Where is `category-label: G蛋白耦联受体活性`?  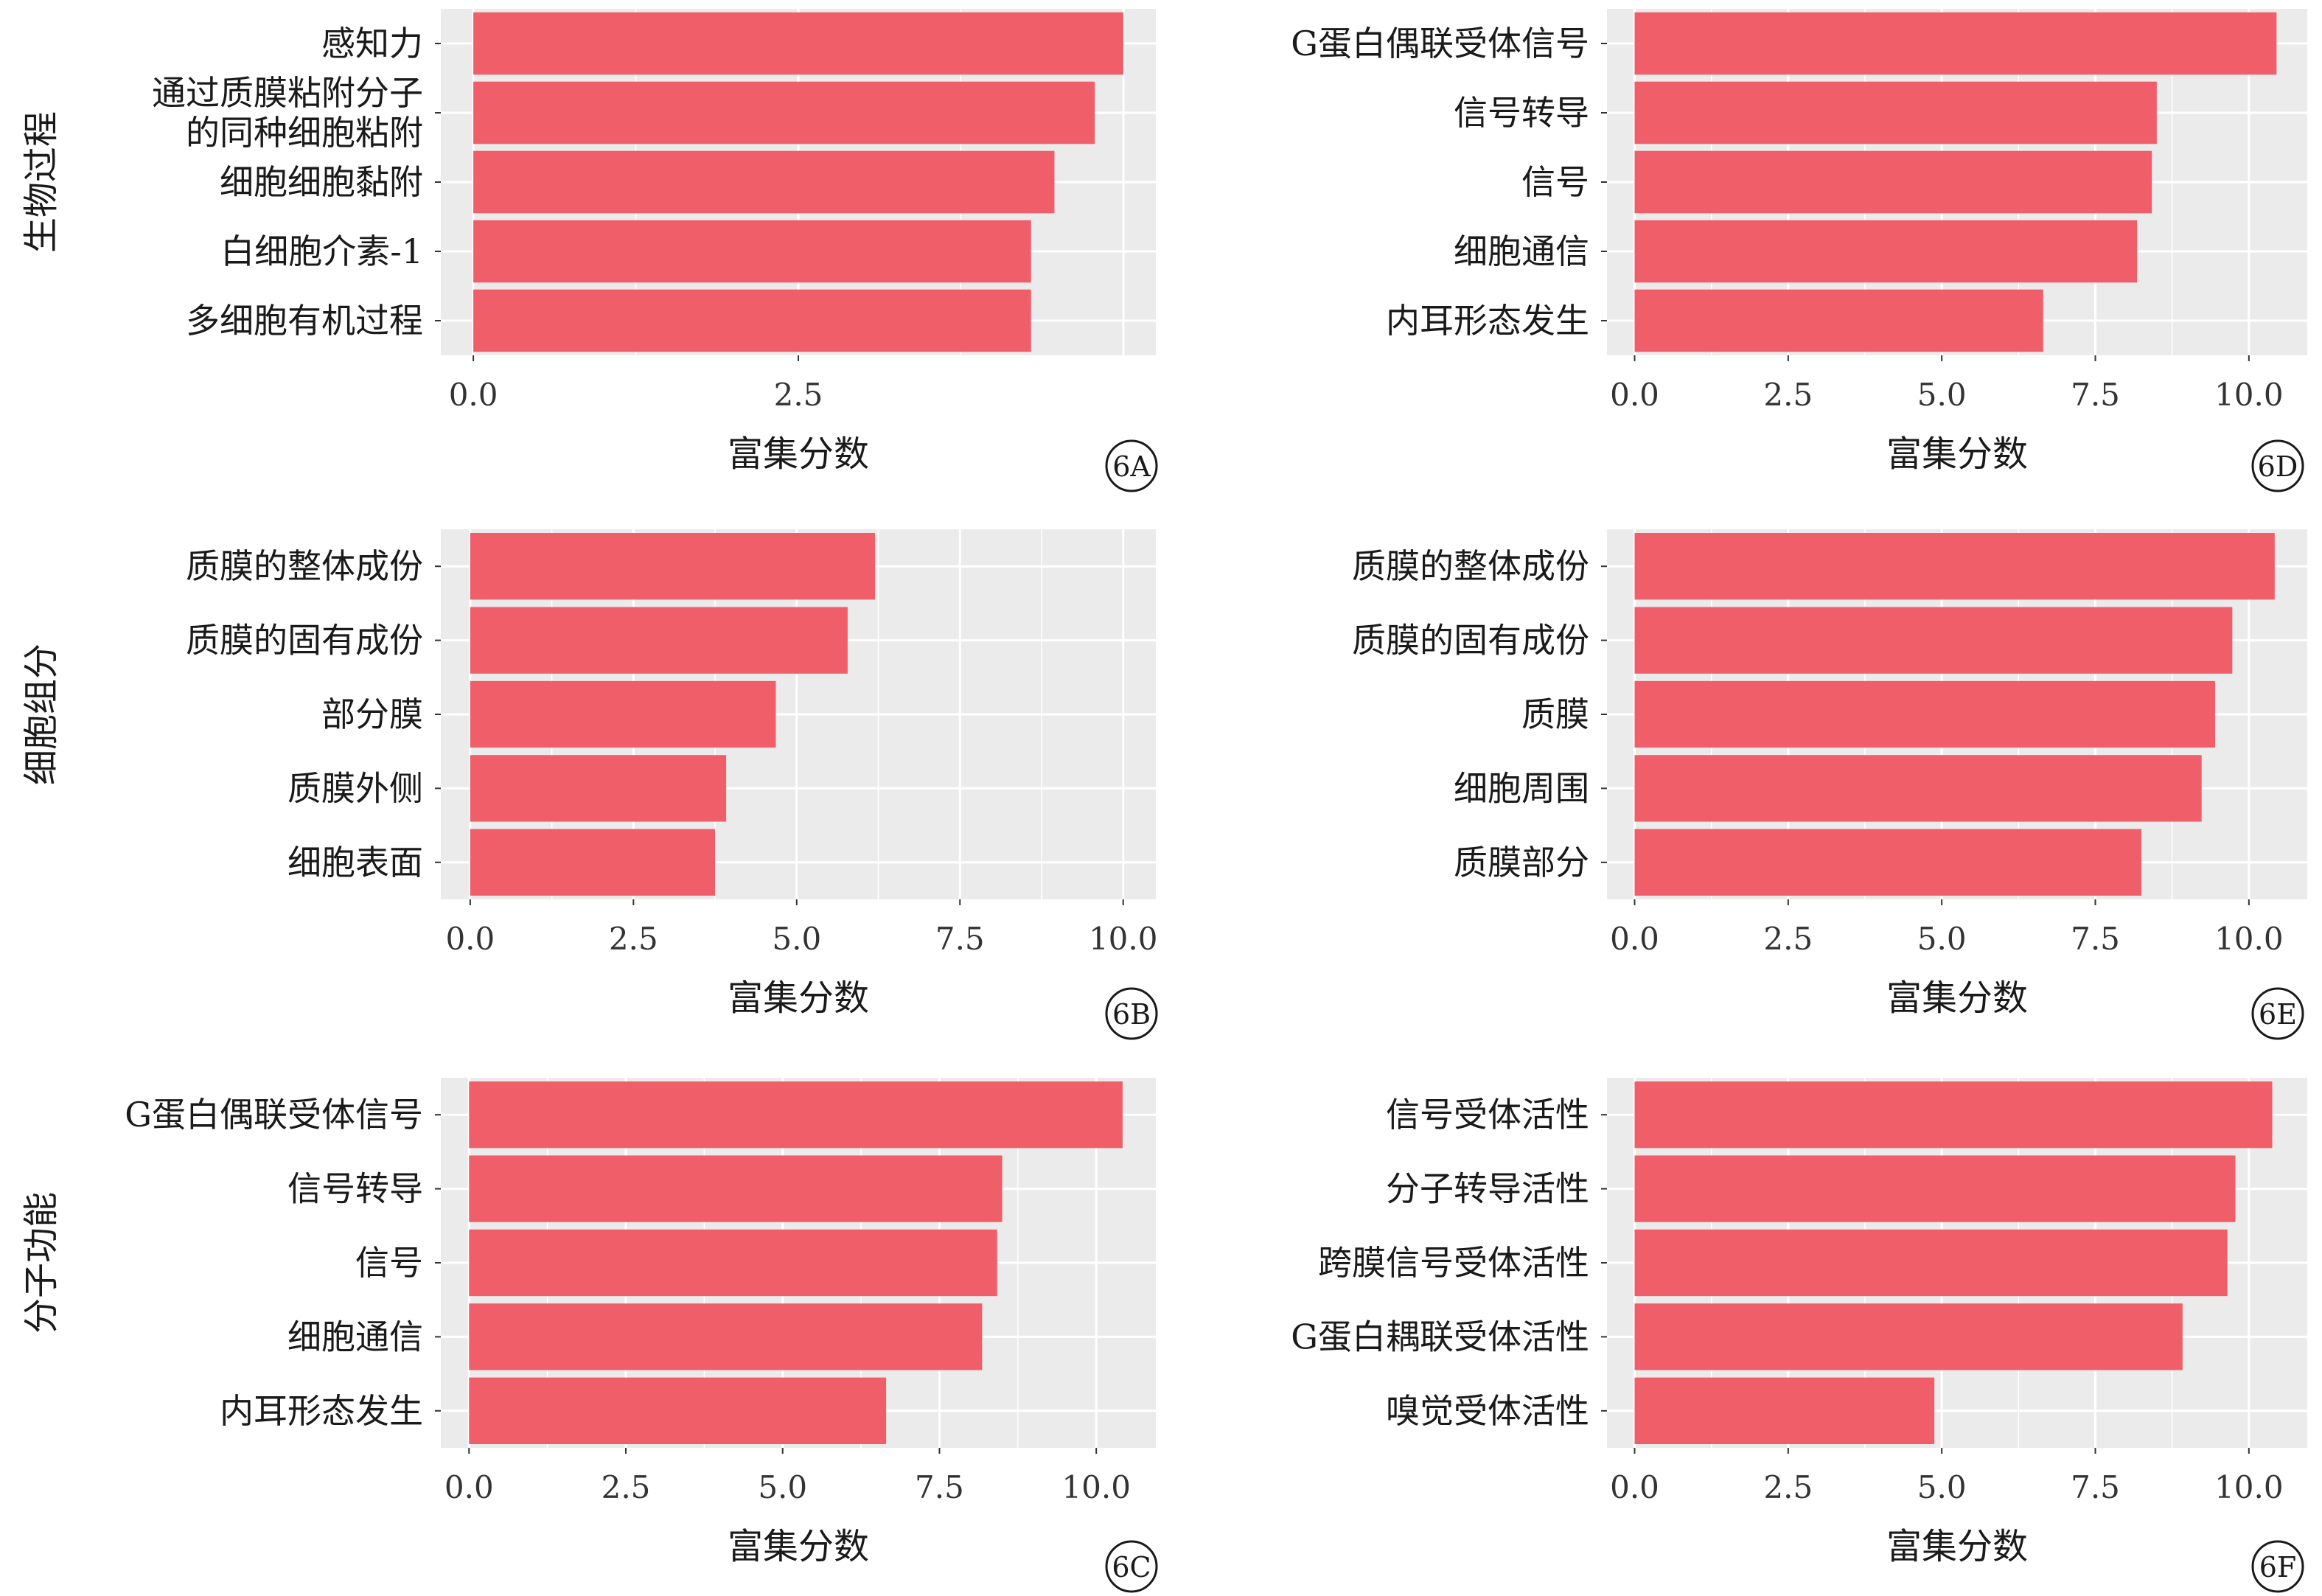 category-label: G蛋白耦联受体活性 is located at coordinates (1440, 1336).